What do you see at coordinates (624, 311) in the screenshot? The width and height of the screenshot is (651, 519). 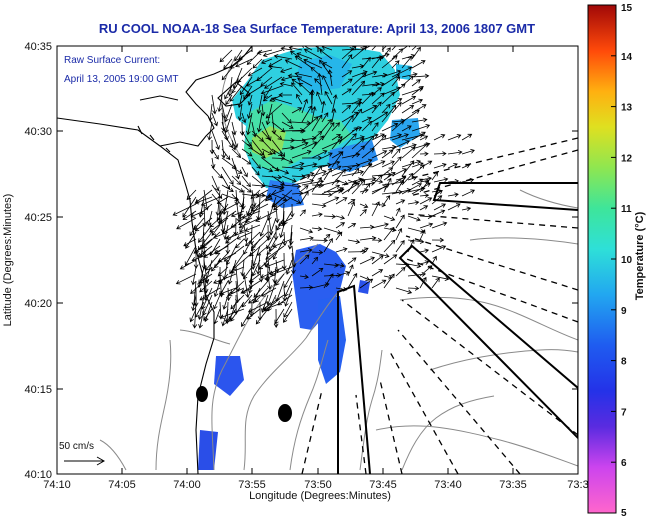 I see `colorbar-tick-label: 9` at bounding box center [624, 311].